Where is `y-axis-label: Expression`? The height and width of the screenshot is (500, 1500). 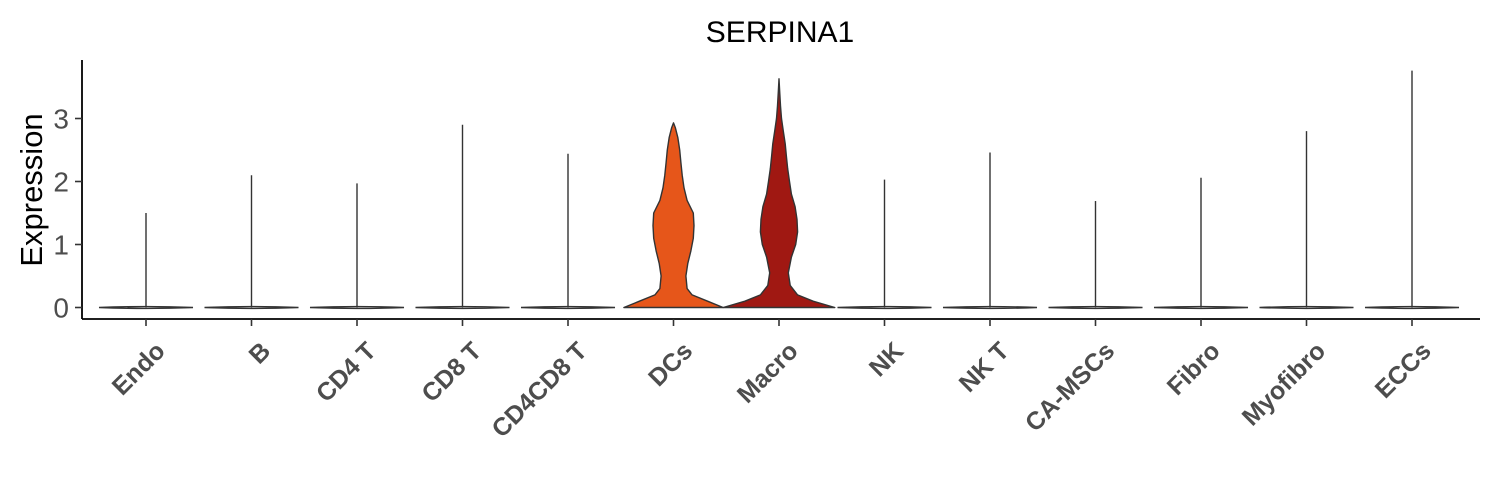 y-axis-label: Expression is located at coordinates (31, 189).